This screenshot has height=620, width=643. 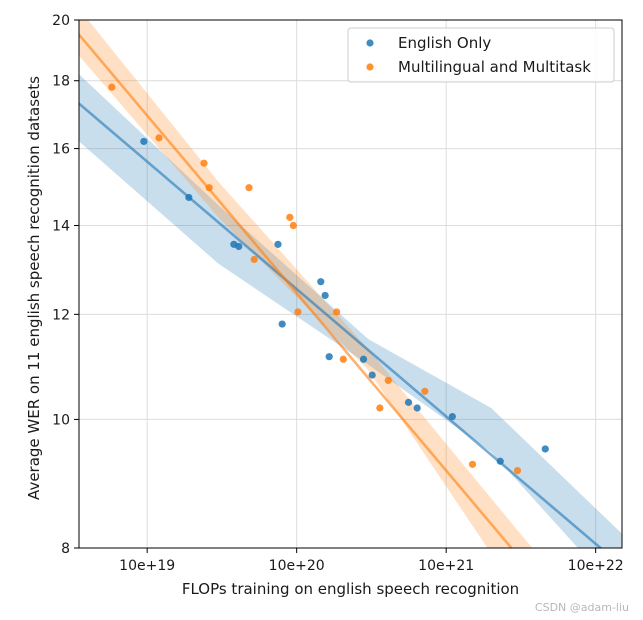 I want to click on legend-box, so click(x=481, y=55).